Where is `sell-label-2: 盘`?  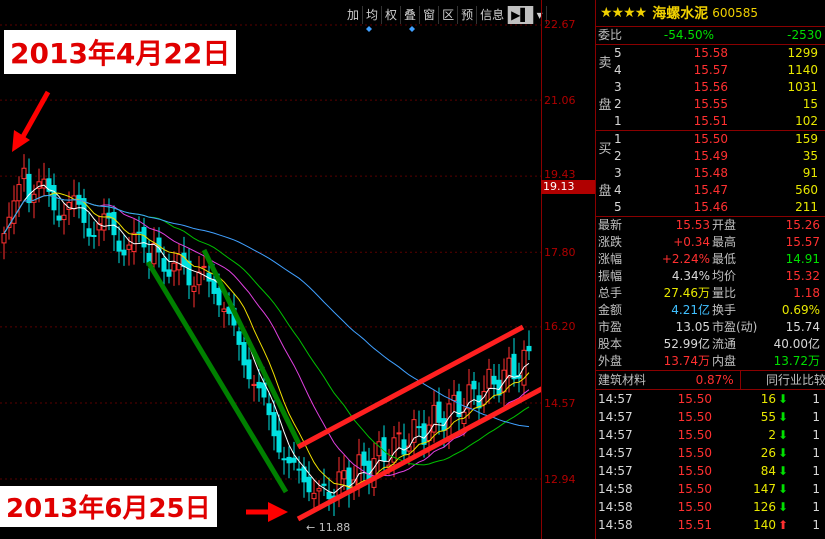
sell-label-2: 盘 is located at coordinates (605, 105).